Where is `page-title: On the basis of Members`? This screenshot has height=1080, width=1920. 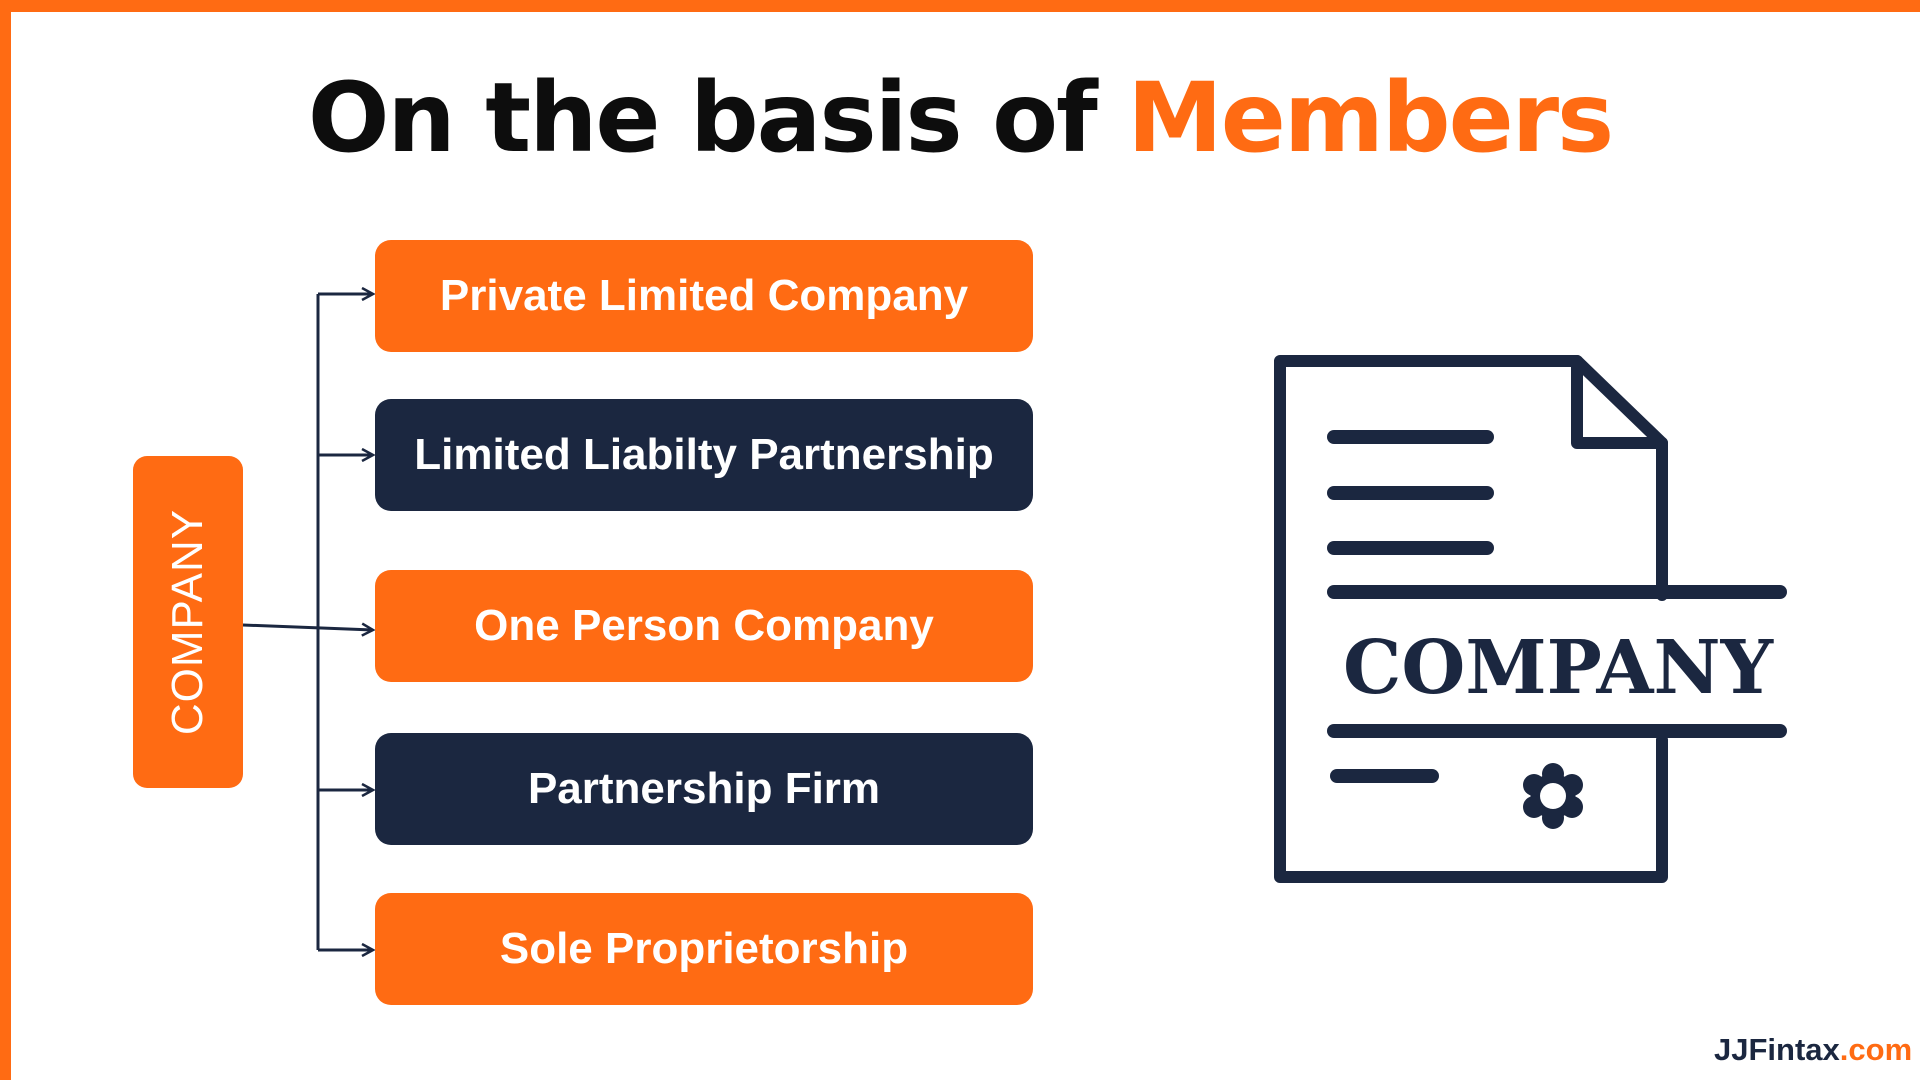 page-title: On the basis of Members is located at coordinates (960, 118).